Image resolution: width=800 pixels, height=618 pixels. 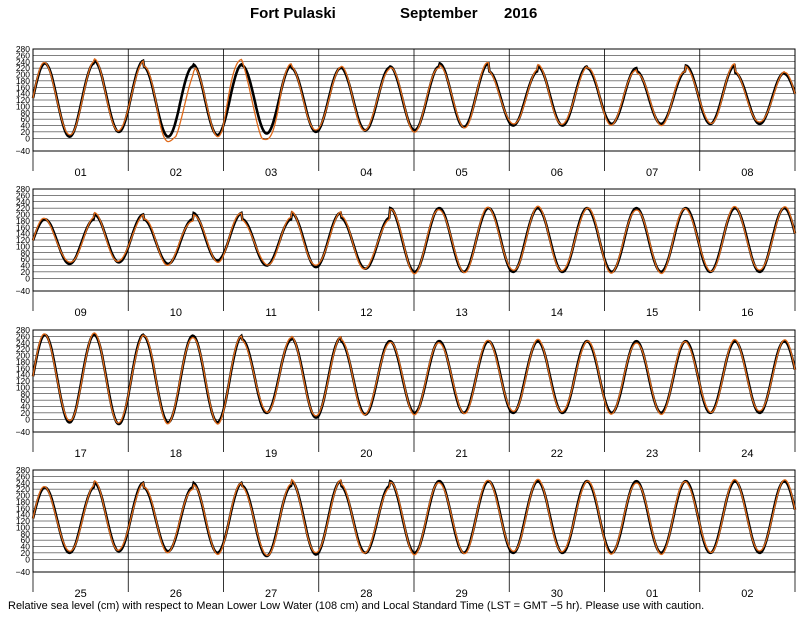 What do you see at coordinates (462, 594) in the screenshot?
I see `day-label: 29` at bounding box center [462, 594].